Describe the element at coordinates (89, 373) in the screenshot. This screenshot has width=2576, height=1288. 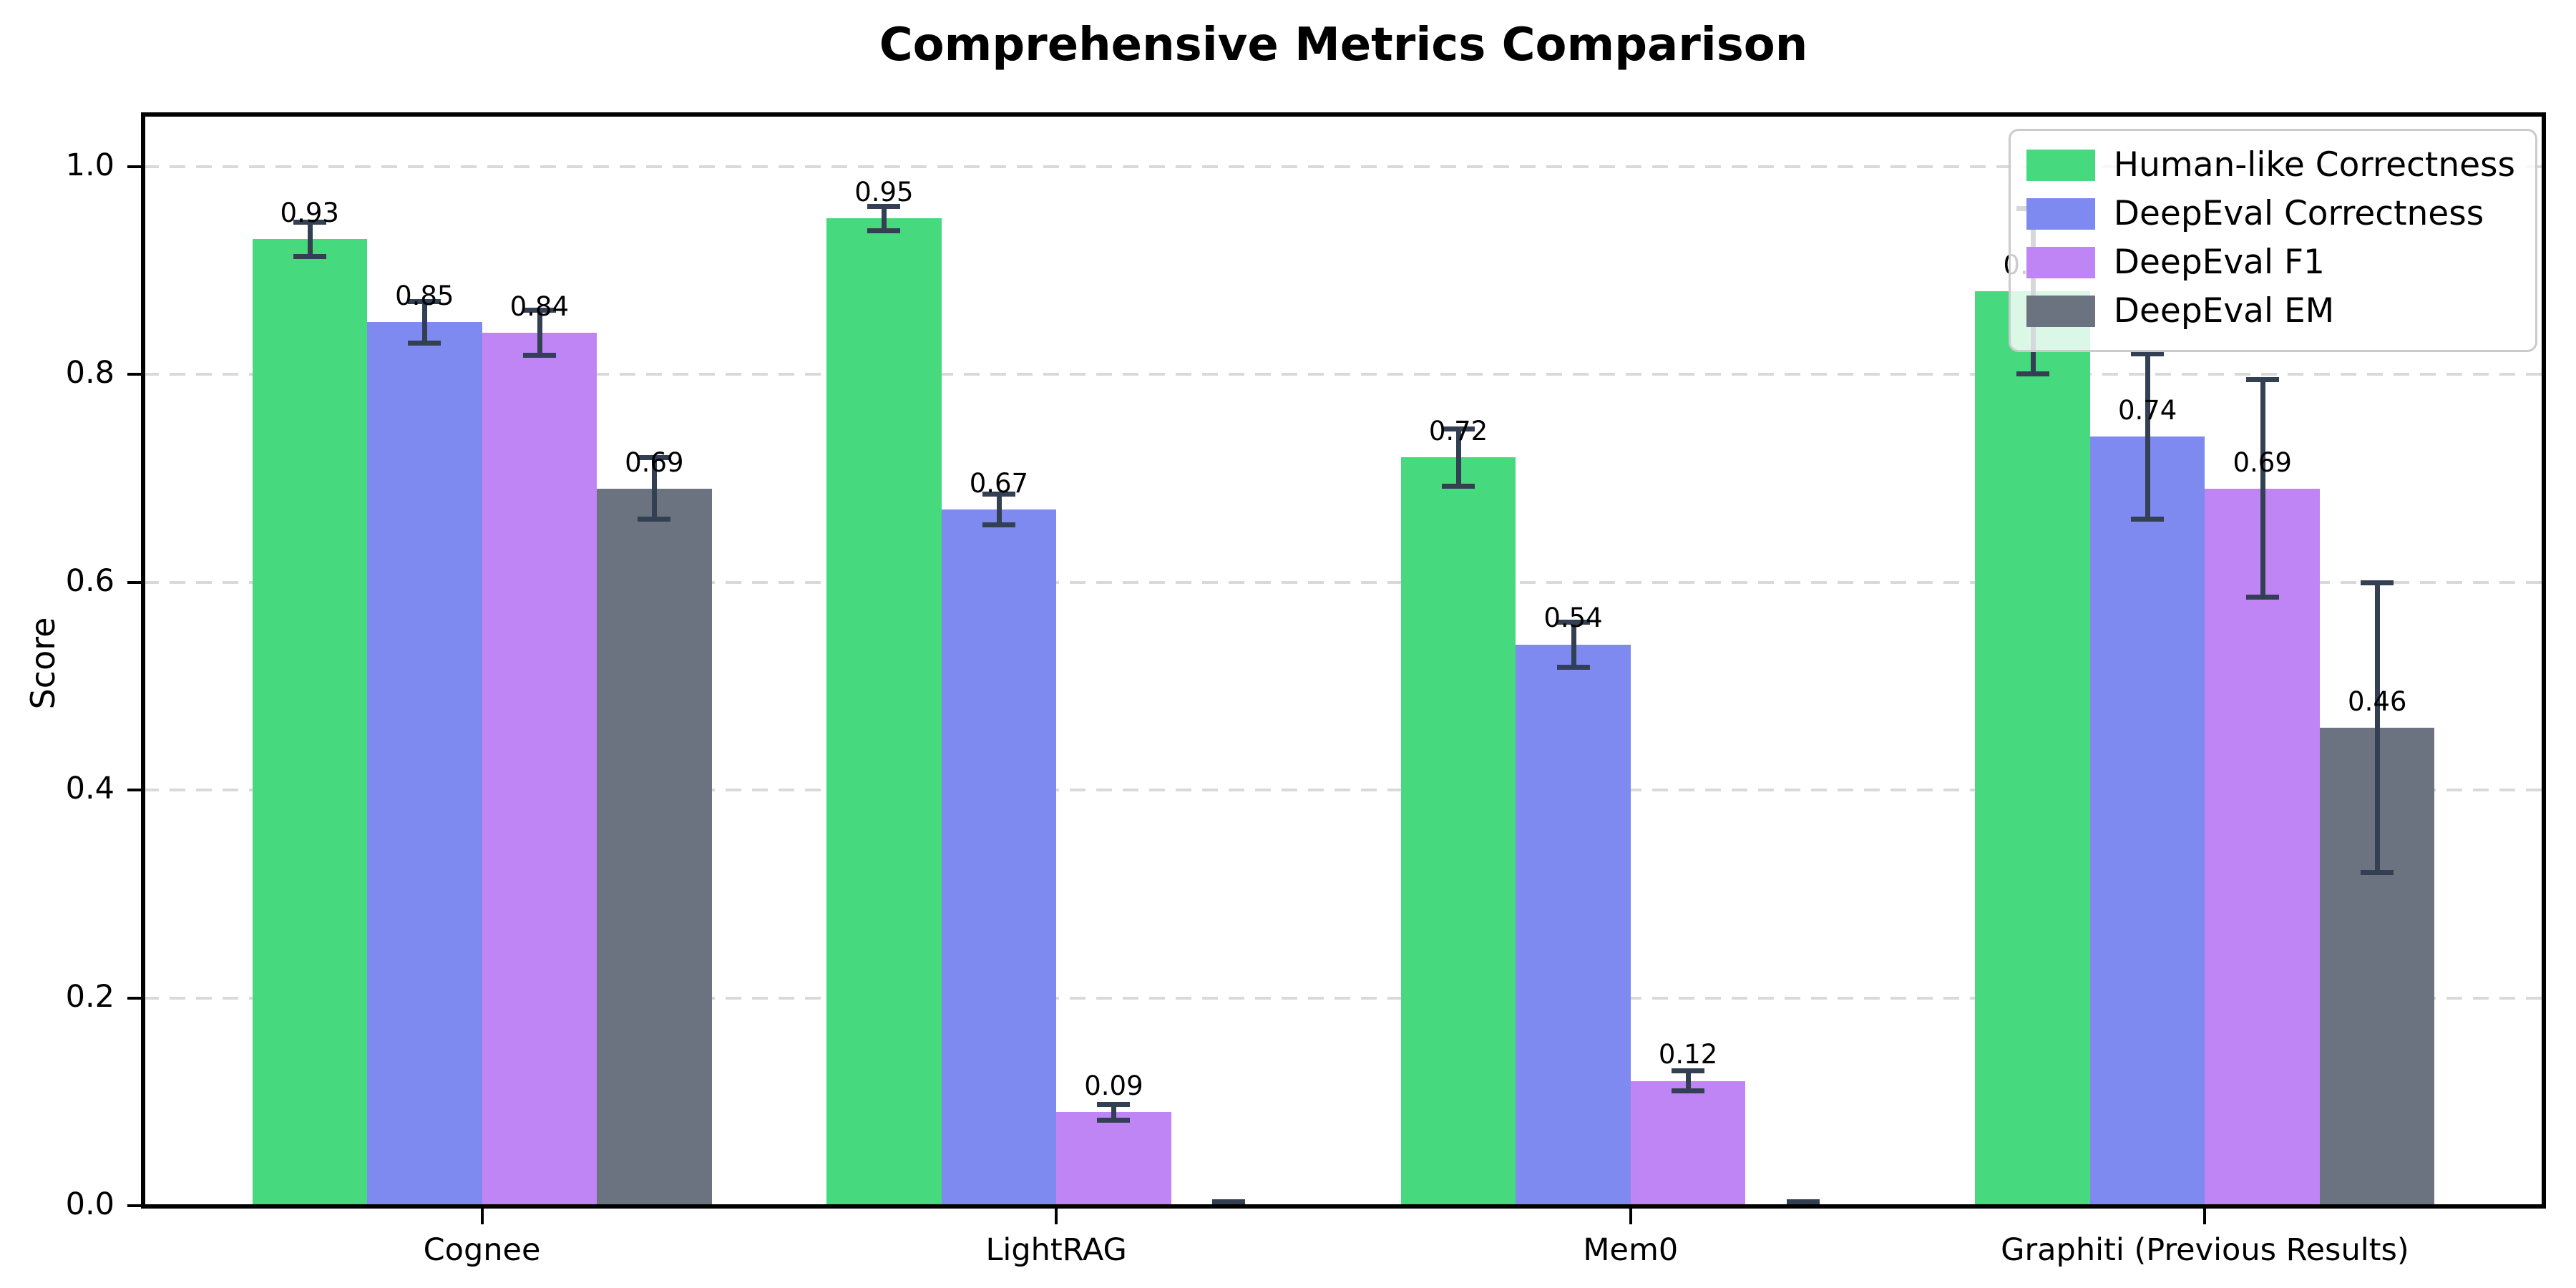
I see `y-tick-label: 0.8` at that location.